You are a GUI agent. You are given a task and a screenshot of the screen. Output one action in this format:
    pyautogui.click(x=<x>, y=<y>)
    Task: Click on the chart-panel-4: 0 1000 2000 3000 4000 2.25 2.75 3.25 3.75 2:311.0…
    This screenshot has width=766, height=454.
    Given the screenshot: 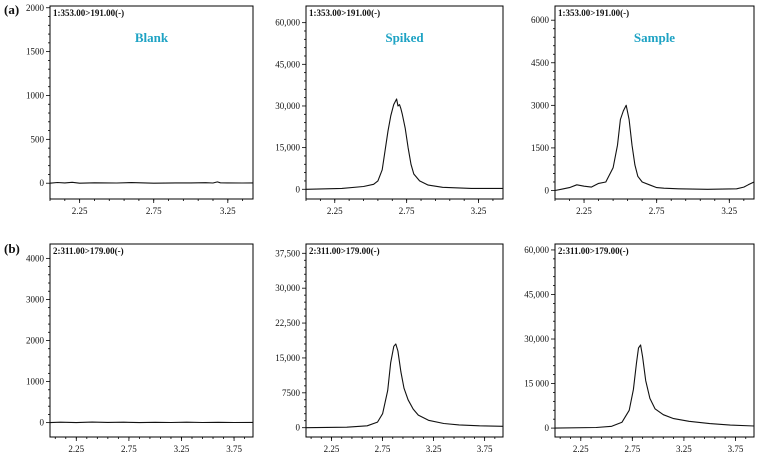 What is the action you would take?
    pyautogui.click(x=140, y=348)
    